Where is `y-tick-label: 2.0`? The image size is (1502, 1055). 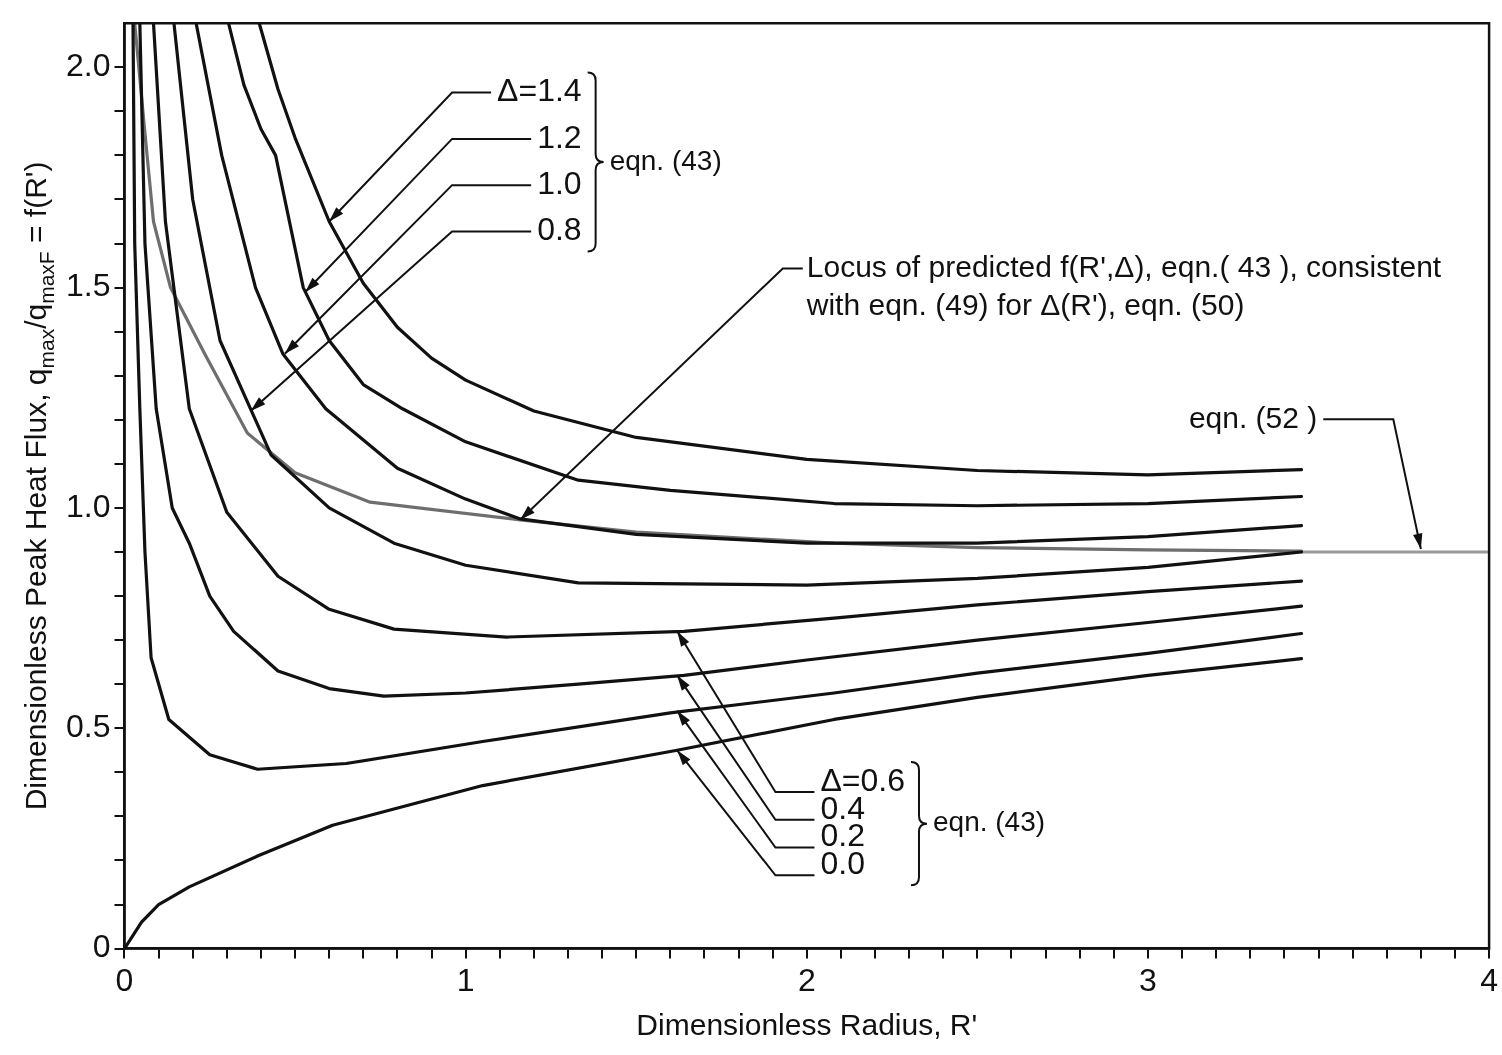 y-tick-label: 2.0 is located at coordinates (88, 65).